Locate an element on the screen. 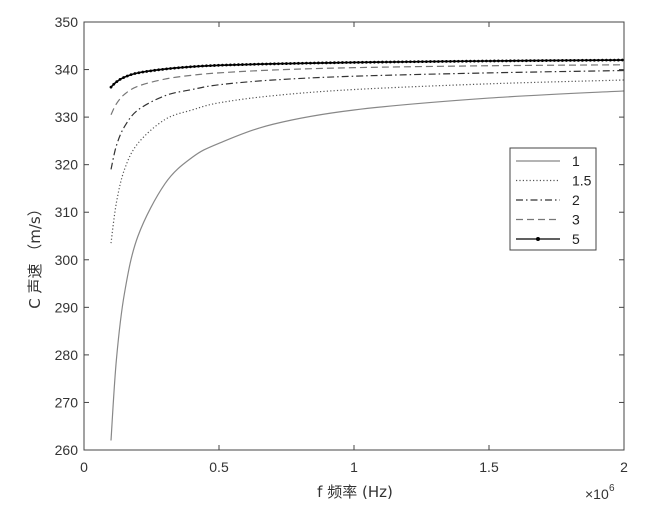 This screenshot has width=658, height=523. y-tick-label: 300 is located at coordinates (67, 260).